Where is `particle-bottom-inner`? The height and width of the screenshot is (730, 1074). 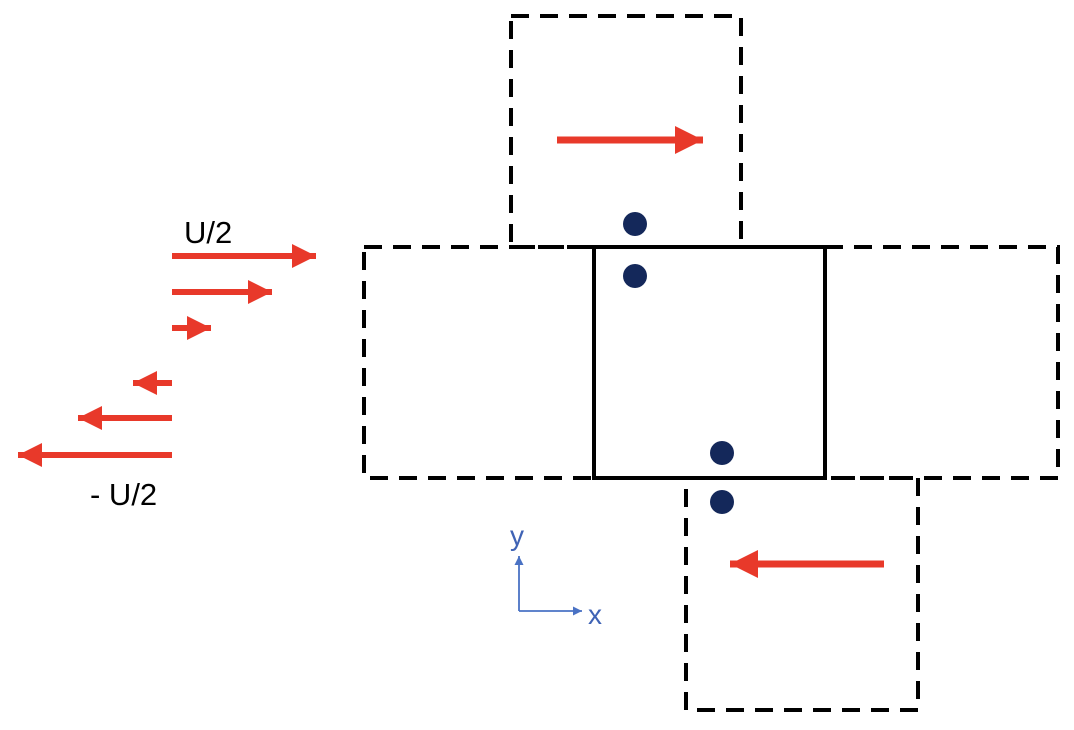 particle-bottom-inner is located at coordinates (722, 453).